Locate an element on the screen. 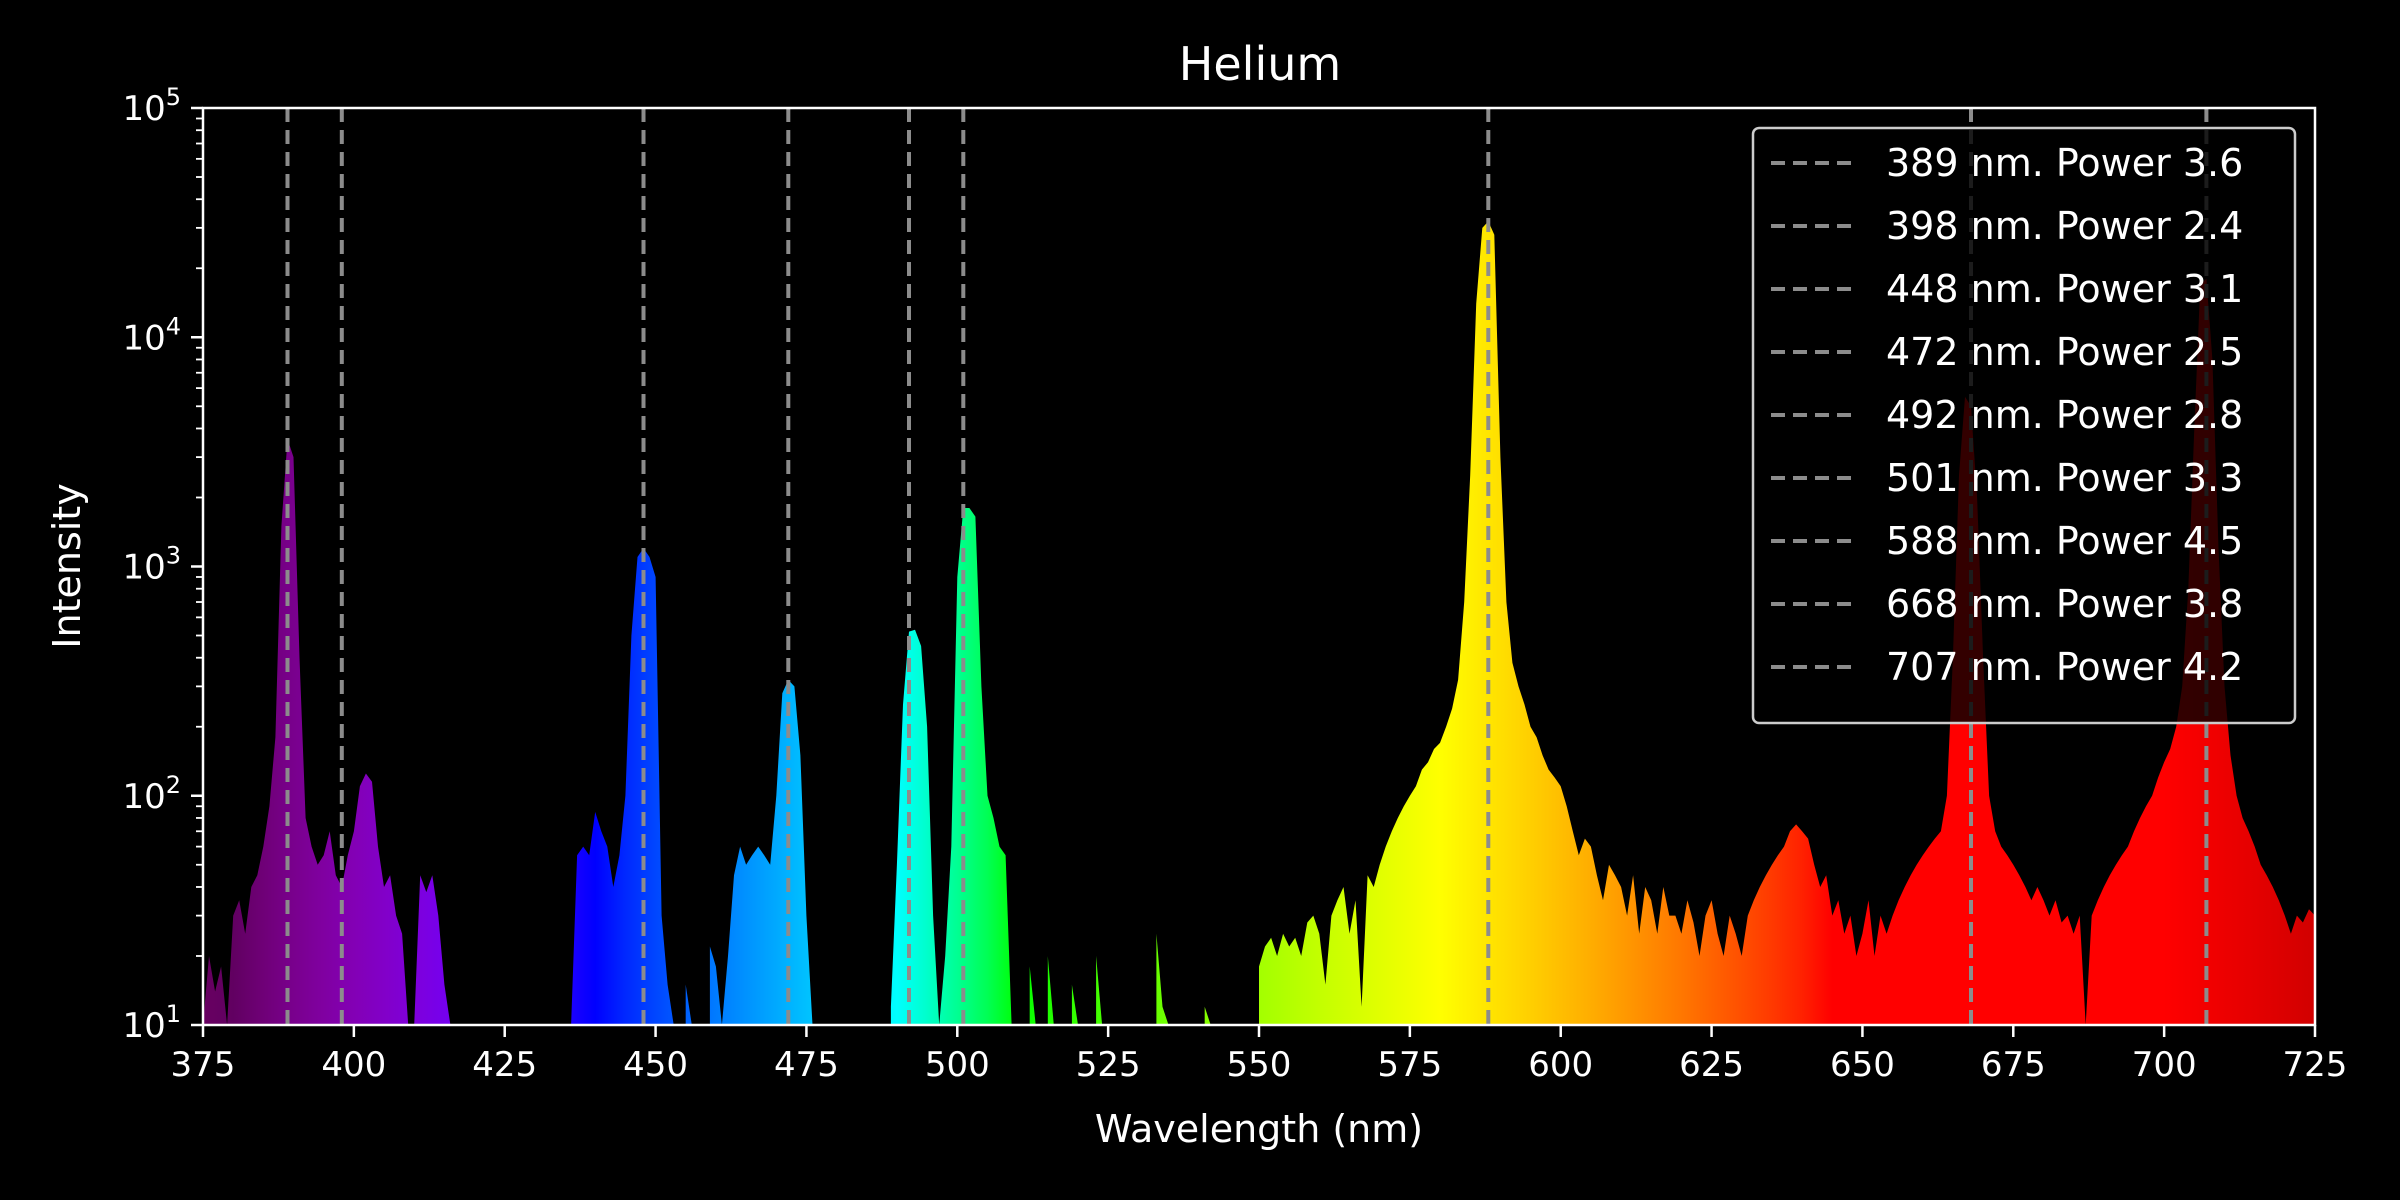 The image size is (2400, 1200). y-tick-label: 10² is located at coordinates (151, 794).